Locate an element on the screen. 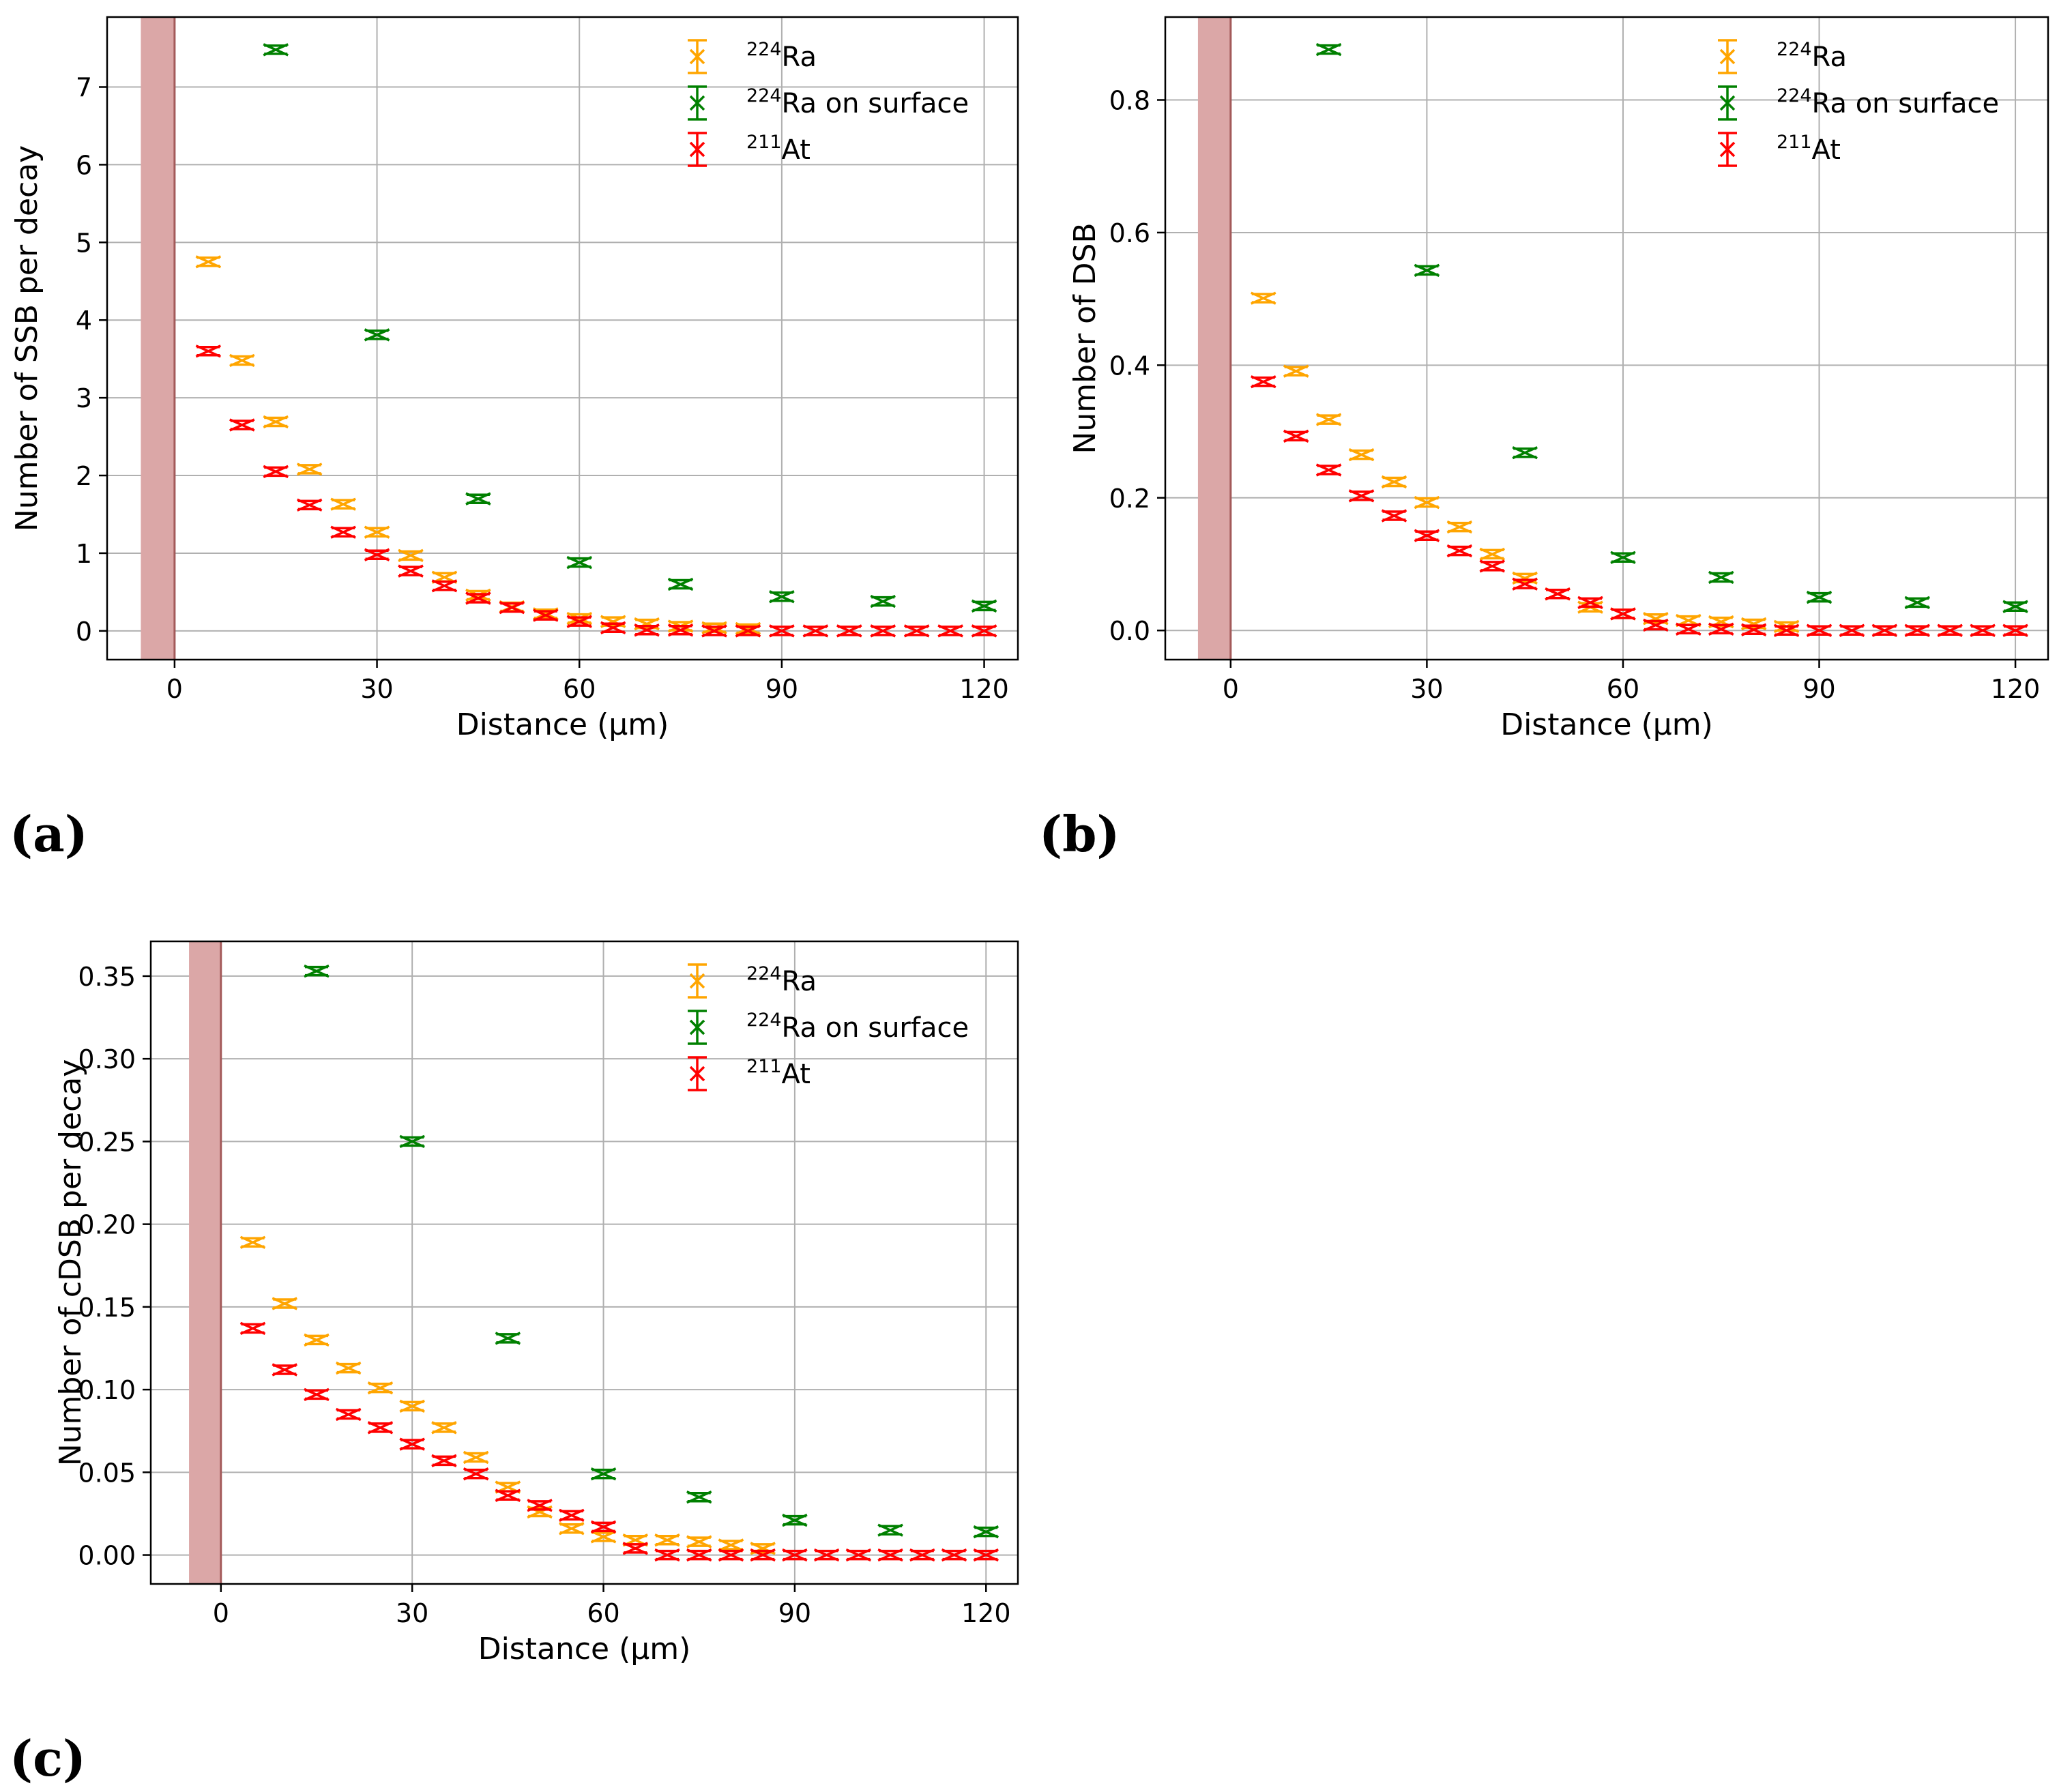  chart-a-legend: 224Ra 224Ra on surface 211At is located at coordinates (828, 103).